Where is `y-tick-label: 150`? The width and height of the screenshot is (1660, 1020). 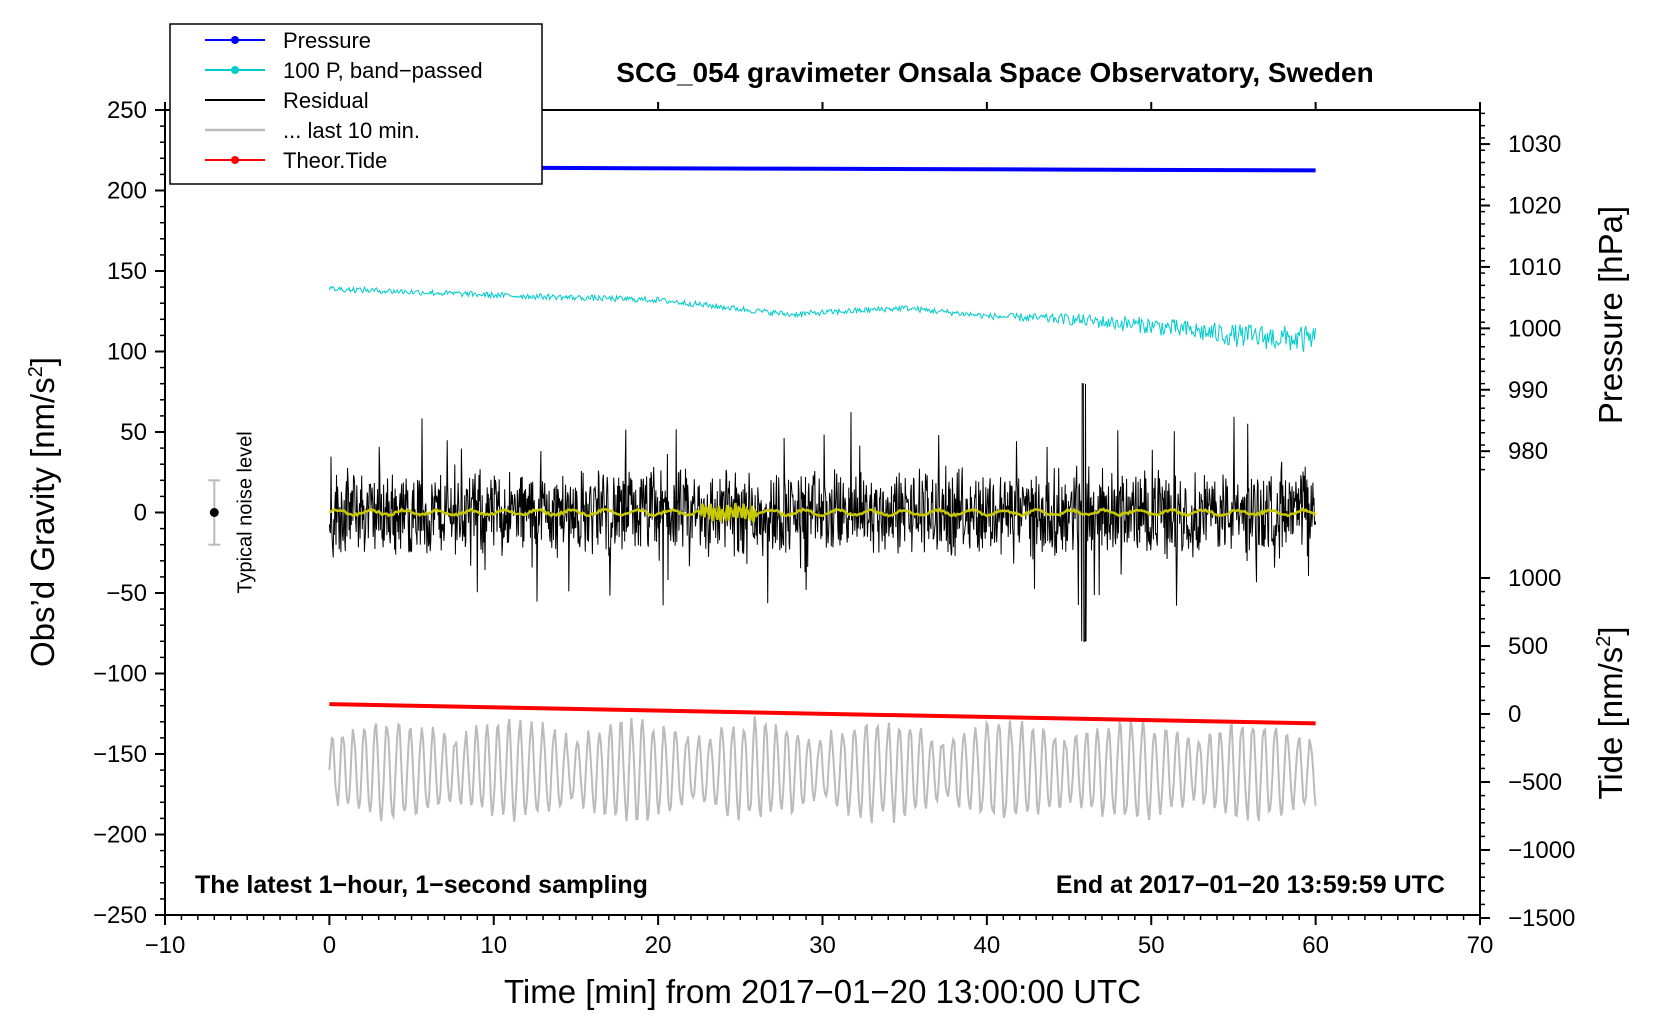
y-tick-label: 150 is located at coordinates (127, 271).